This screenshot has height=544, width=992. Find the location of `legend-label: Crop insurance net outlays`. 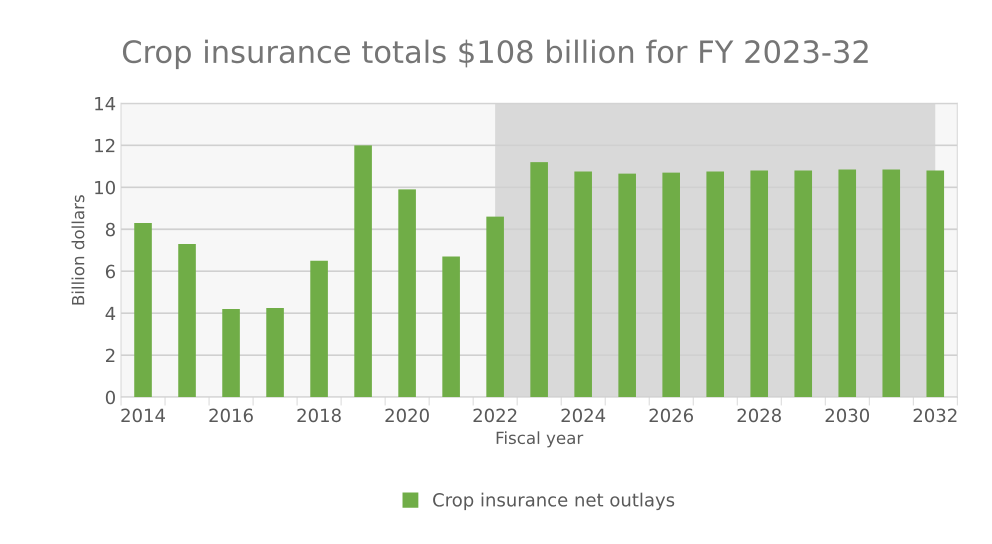

legend-label: Crop insurance net outlays is located at coordinates (553, 501).